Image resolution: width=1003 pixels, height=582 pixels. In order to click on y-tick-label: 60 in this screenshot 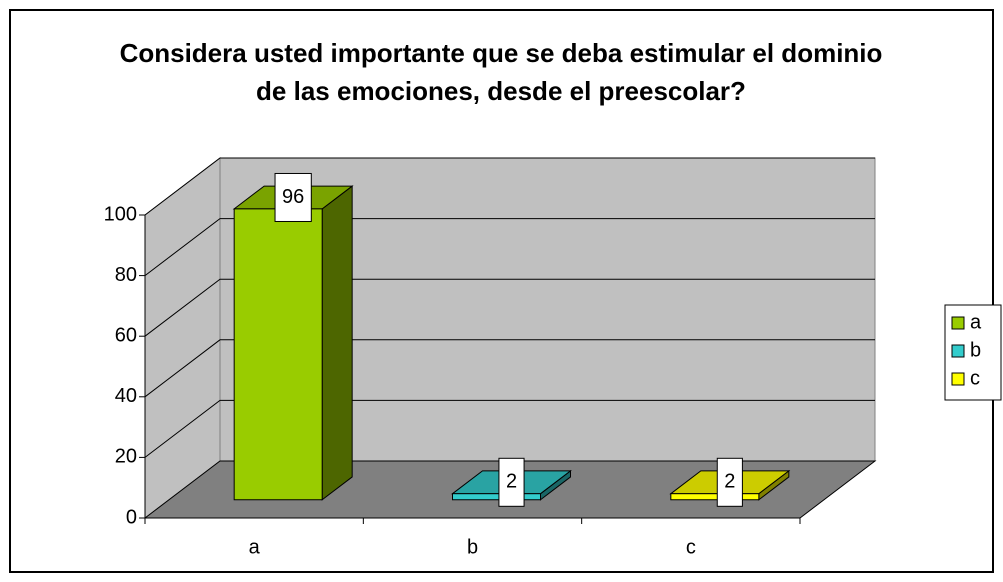, I will do `click(126, 335)`.